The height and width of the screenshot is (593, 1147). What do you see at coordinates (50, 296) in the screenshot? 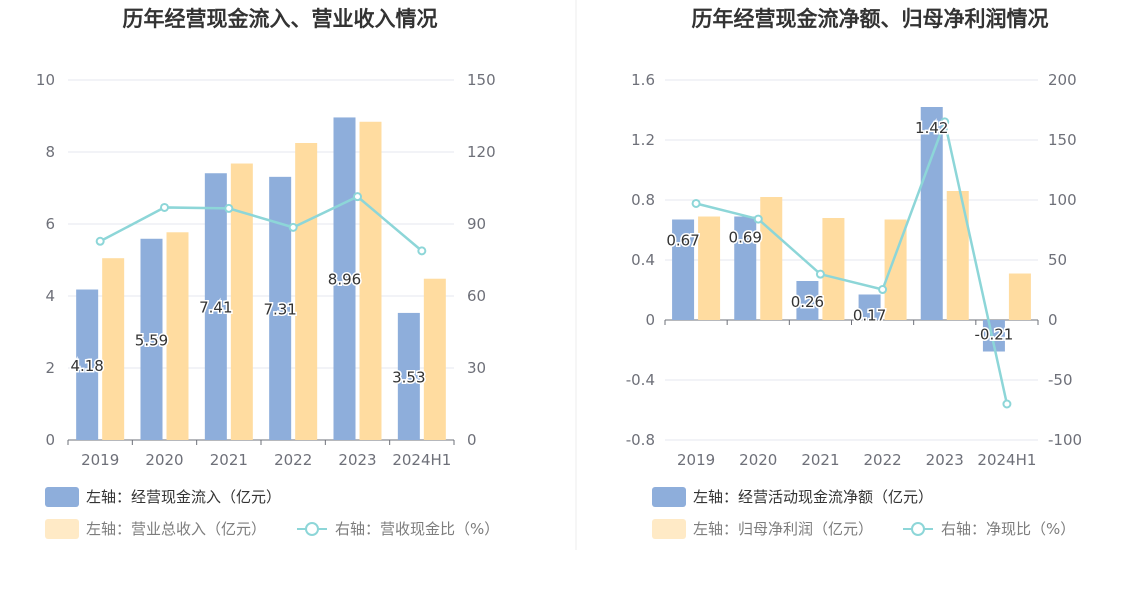
I see `left-axis-tick-label: 4` at bounding box center [50, 296].